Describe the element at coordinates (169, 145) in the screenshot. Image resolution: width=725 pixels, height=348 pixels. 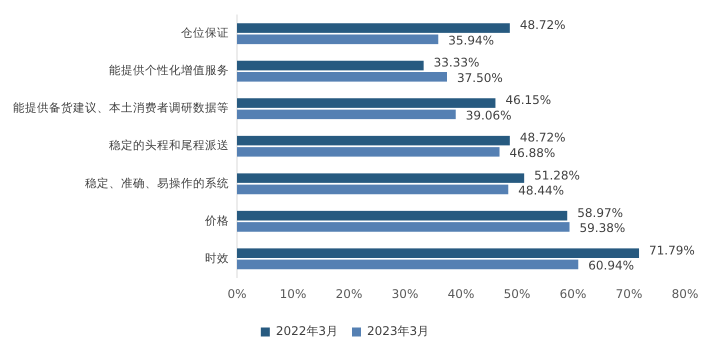
I see `y-tick-label: 稳定的头程和尾程派送` at that location.